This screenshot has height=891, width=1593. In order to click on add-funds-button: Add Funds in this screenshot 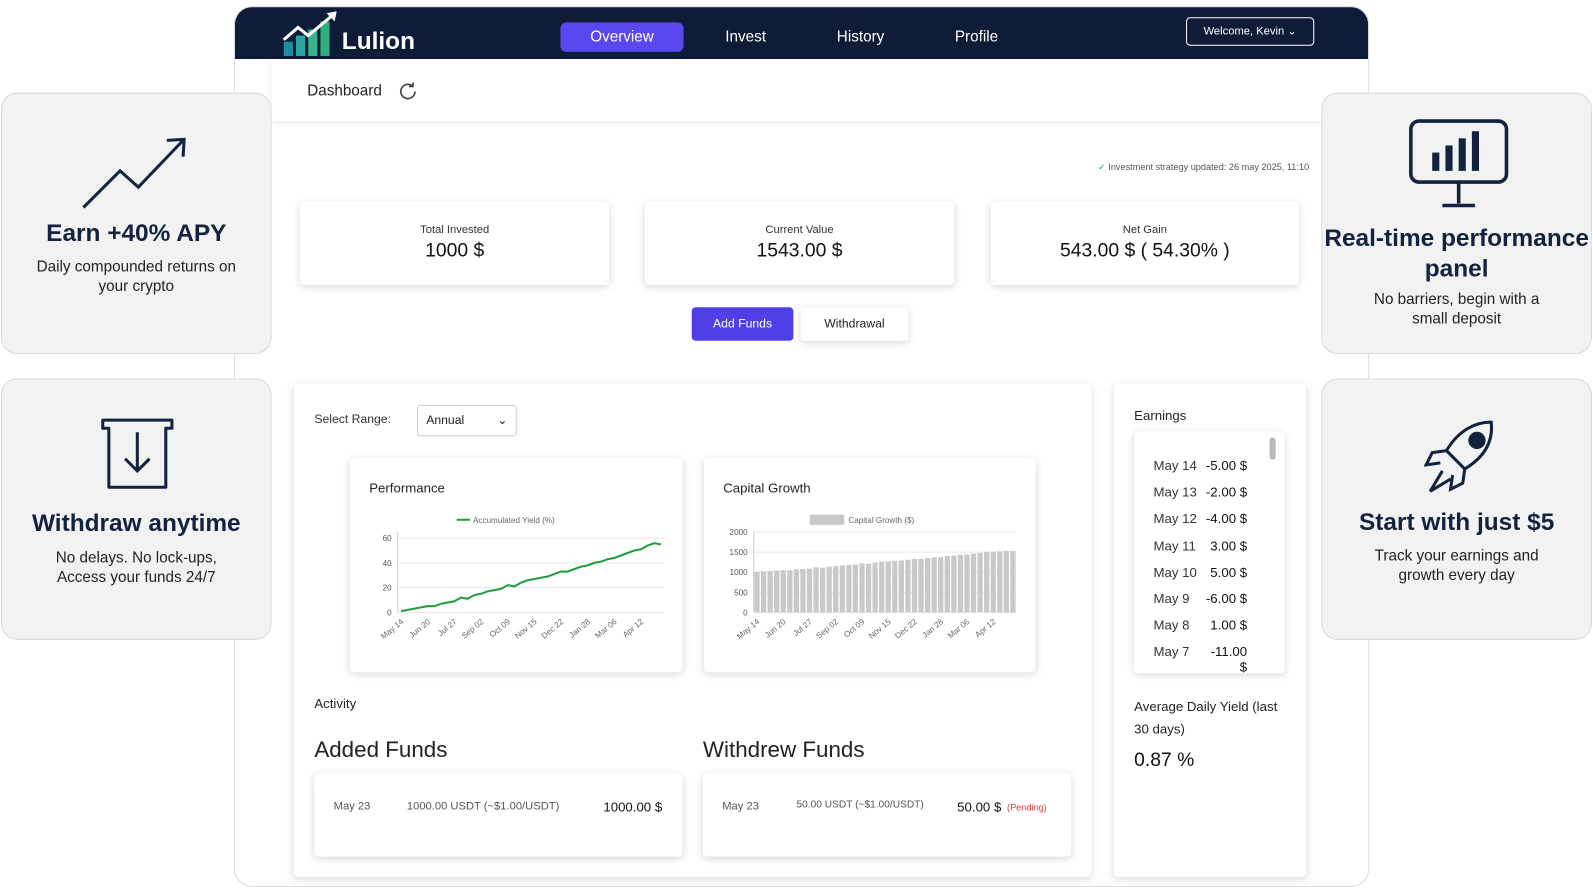, I will do `click(742, 324)`.